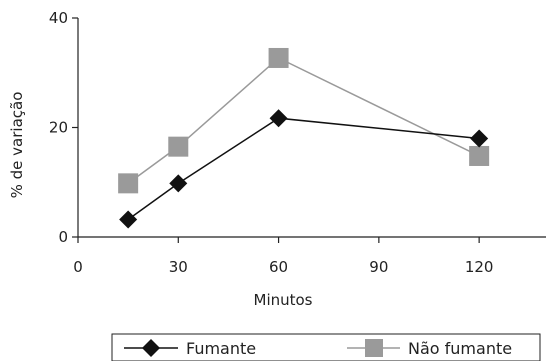 The image size is (546, 361). Describe the element at coordinates (283, 300) in the screenshot. I see `x-axis-title: Minutos` at that location.